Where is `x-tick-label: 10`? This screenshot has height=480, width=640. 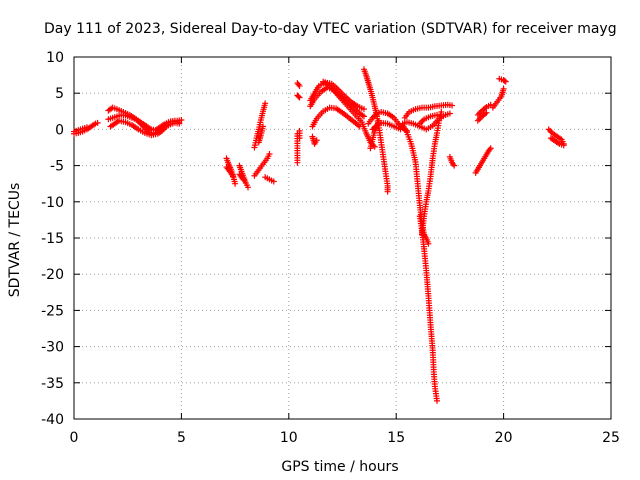
x-tick-label: 10 is located at coordinates (289, 438).